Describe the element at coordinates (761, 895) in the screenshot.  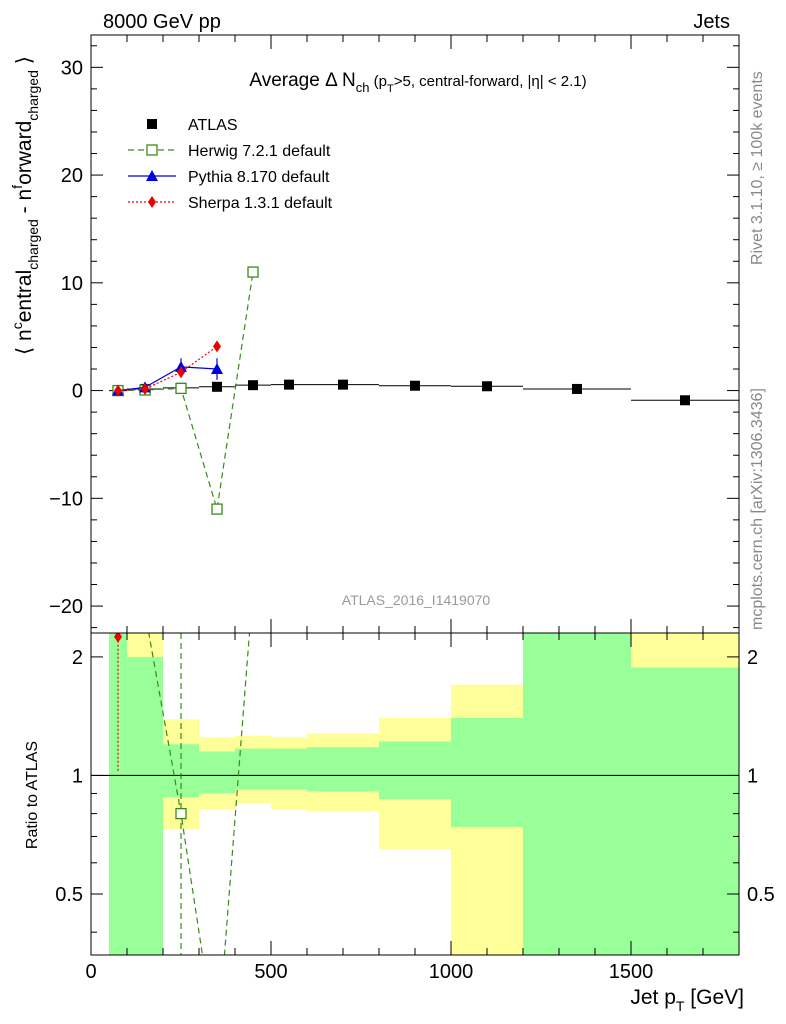
I see `ratio-y-tick-label-right: 0.5` at that location.